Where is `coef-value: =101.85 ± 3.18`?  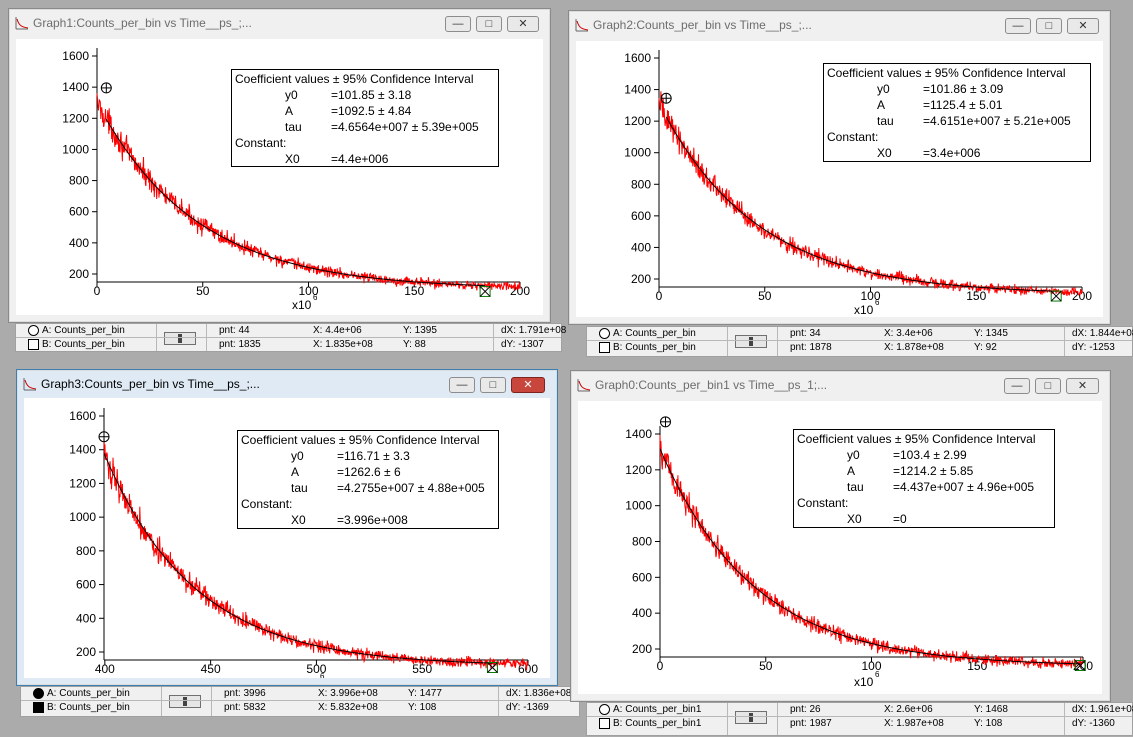 coef-value: =101.85 ± 3.18 is located at coordinates (371, 95).